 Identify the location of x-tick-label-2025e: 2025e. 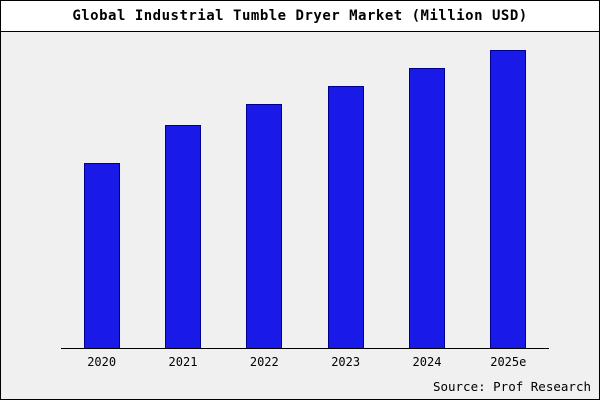
(508, 362).